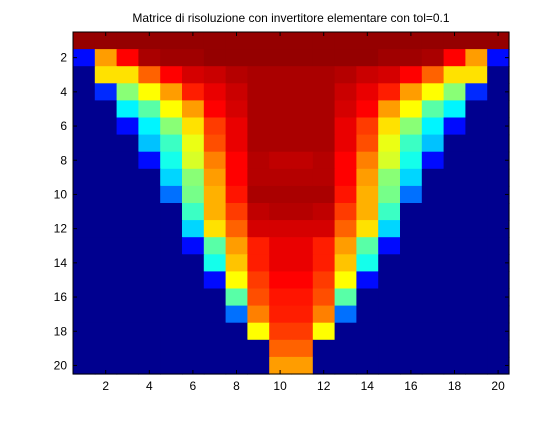 The height and width of the screenshot is (425, 560). I want to click on x-tick-label: 8, so click(236, 386).